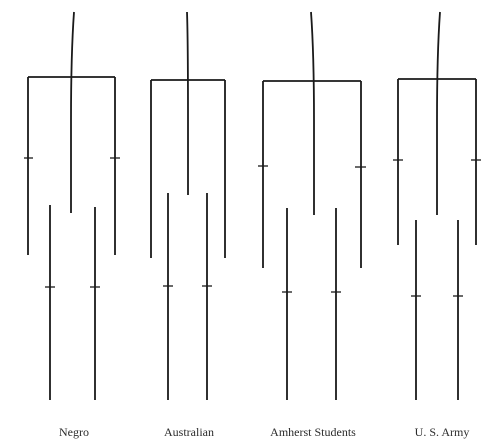  Describe the element at coordinates (74, 432) in the screenshot. I see `figure-label: Negro` at that location.